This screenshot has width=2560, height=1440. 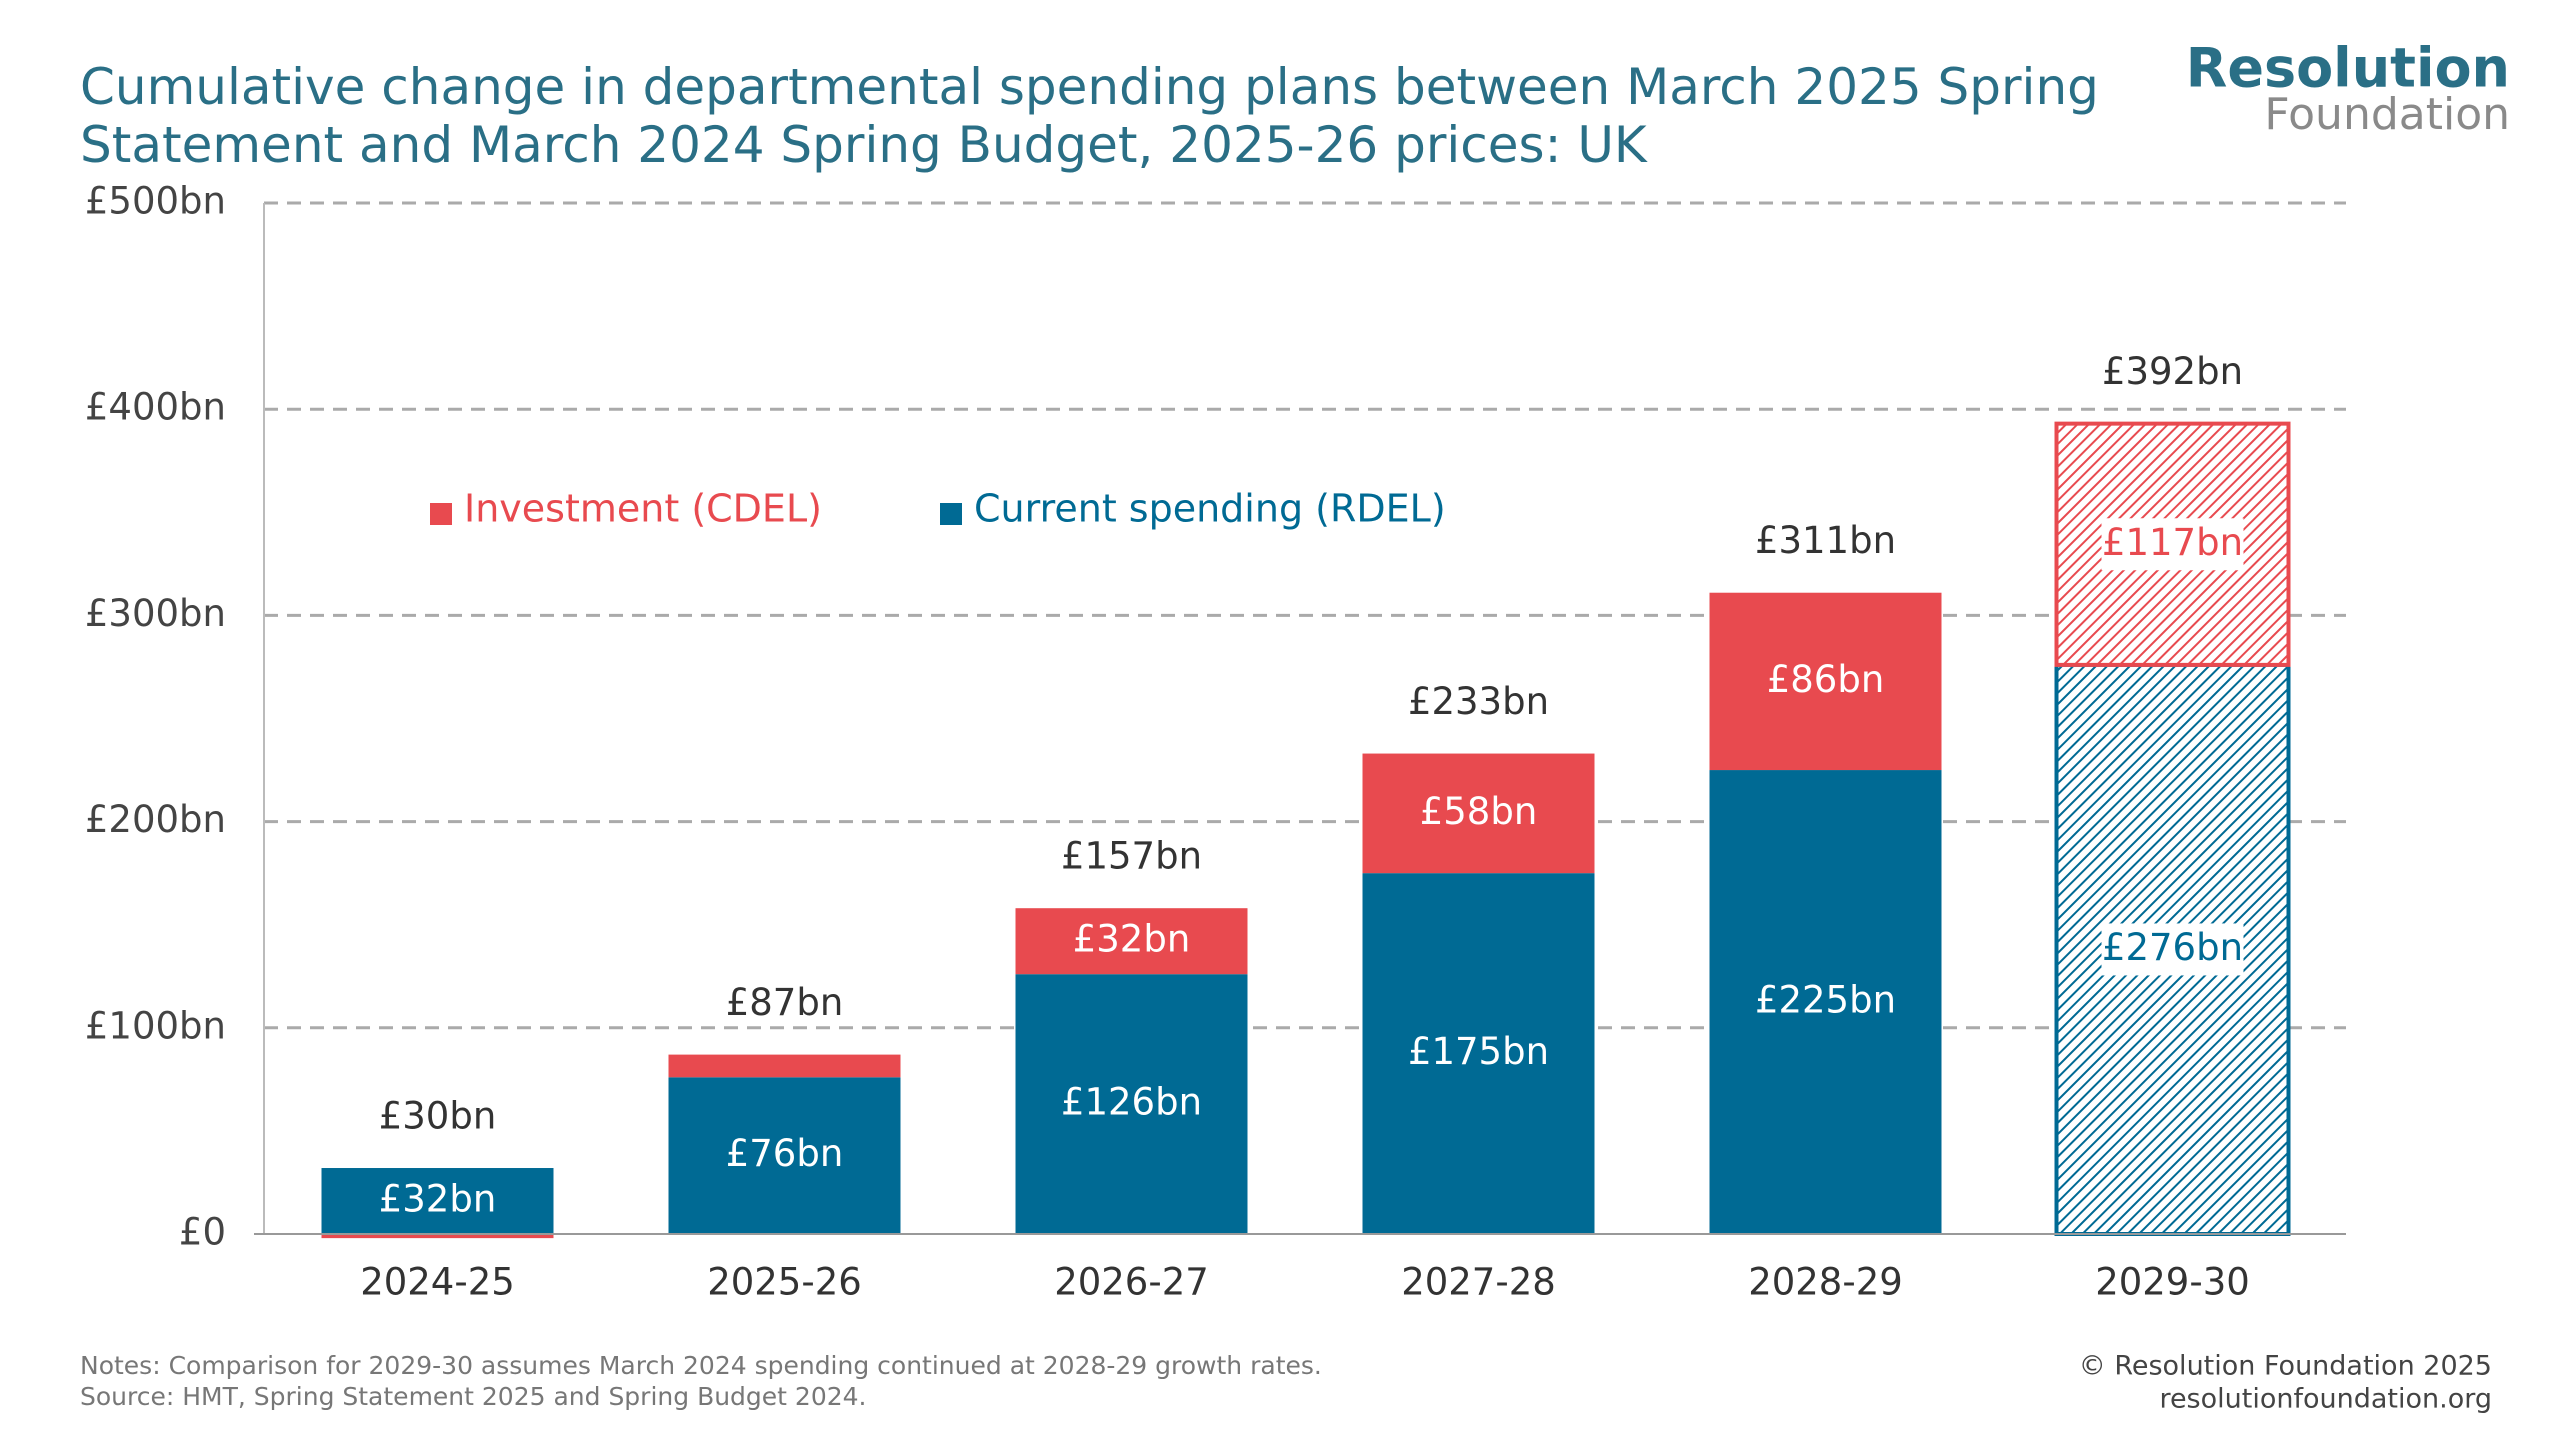 I want to click on data-label: £58bn, so click(x=1479, y=811).